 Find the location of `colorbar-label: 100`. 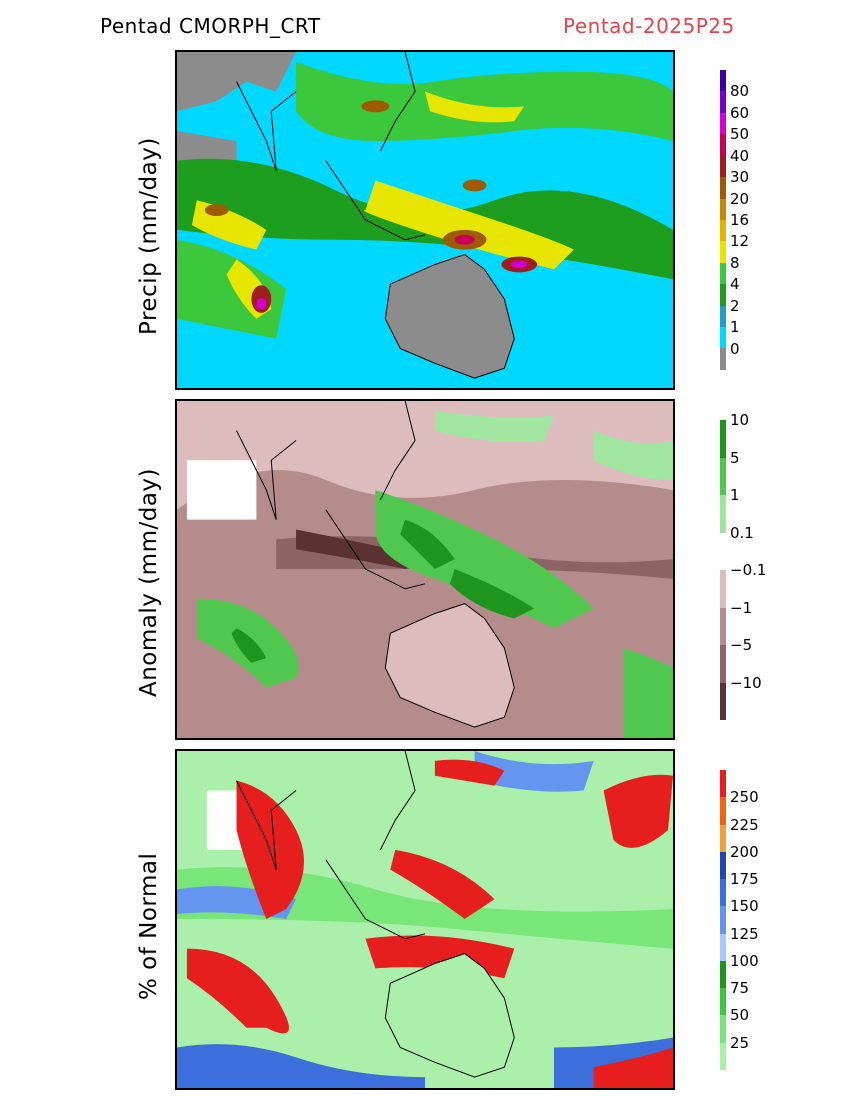

colorbar-label: 100 is located at coordinates (744, 960).